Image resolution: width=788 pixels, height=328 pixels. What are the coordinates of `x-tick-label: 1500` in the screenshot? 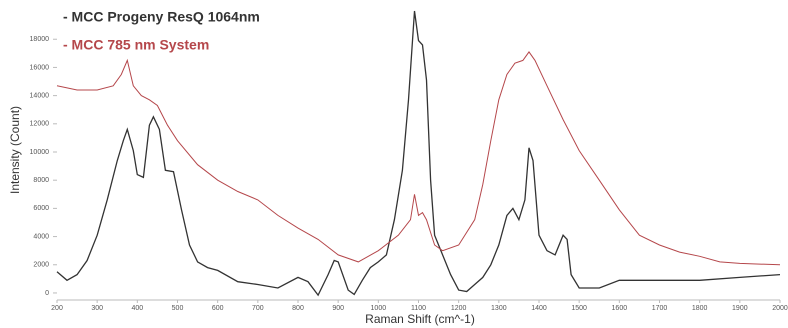 It's located at (579, 308).